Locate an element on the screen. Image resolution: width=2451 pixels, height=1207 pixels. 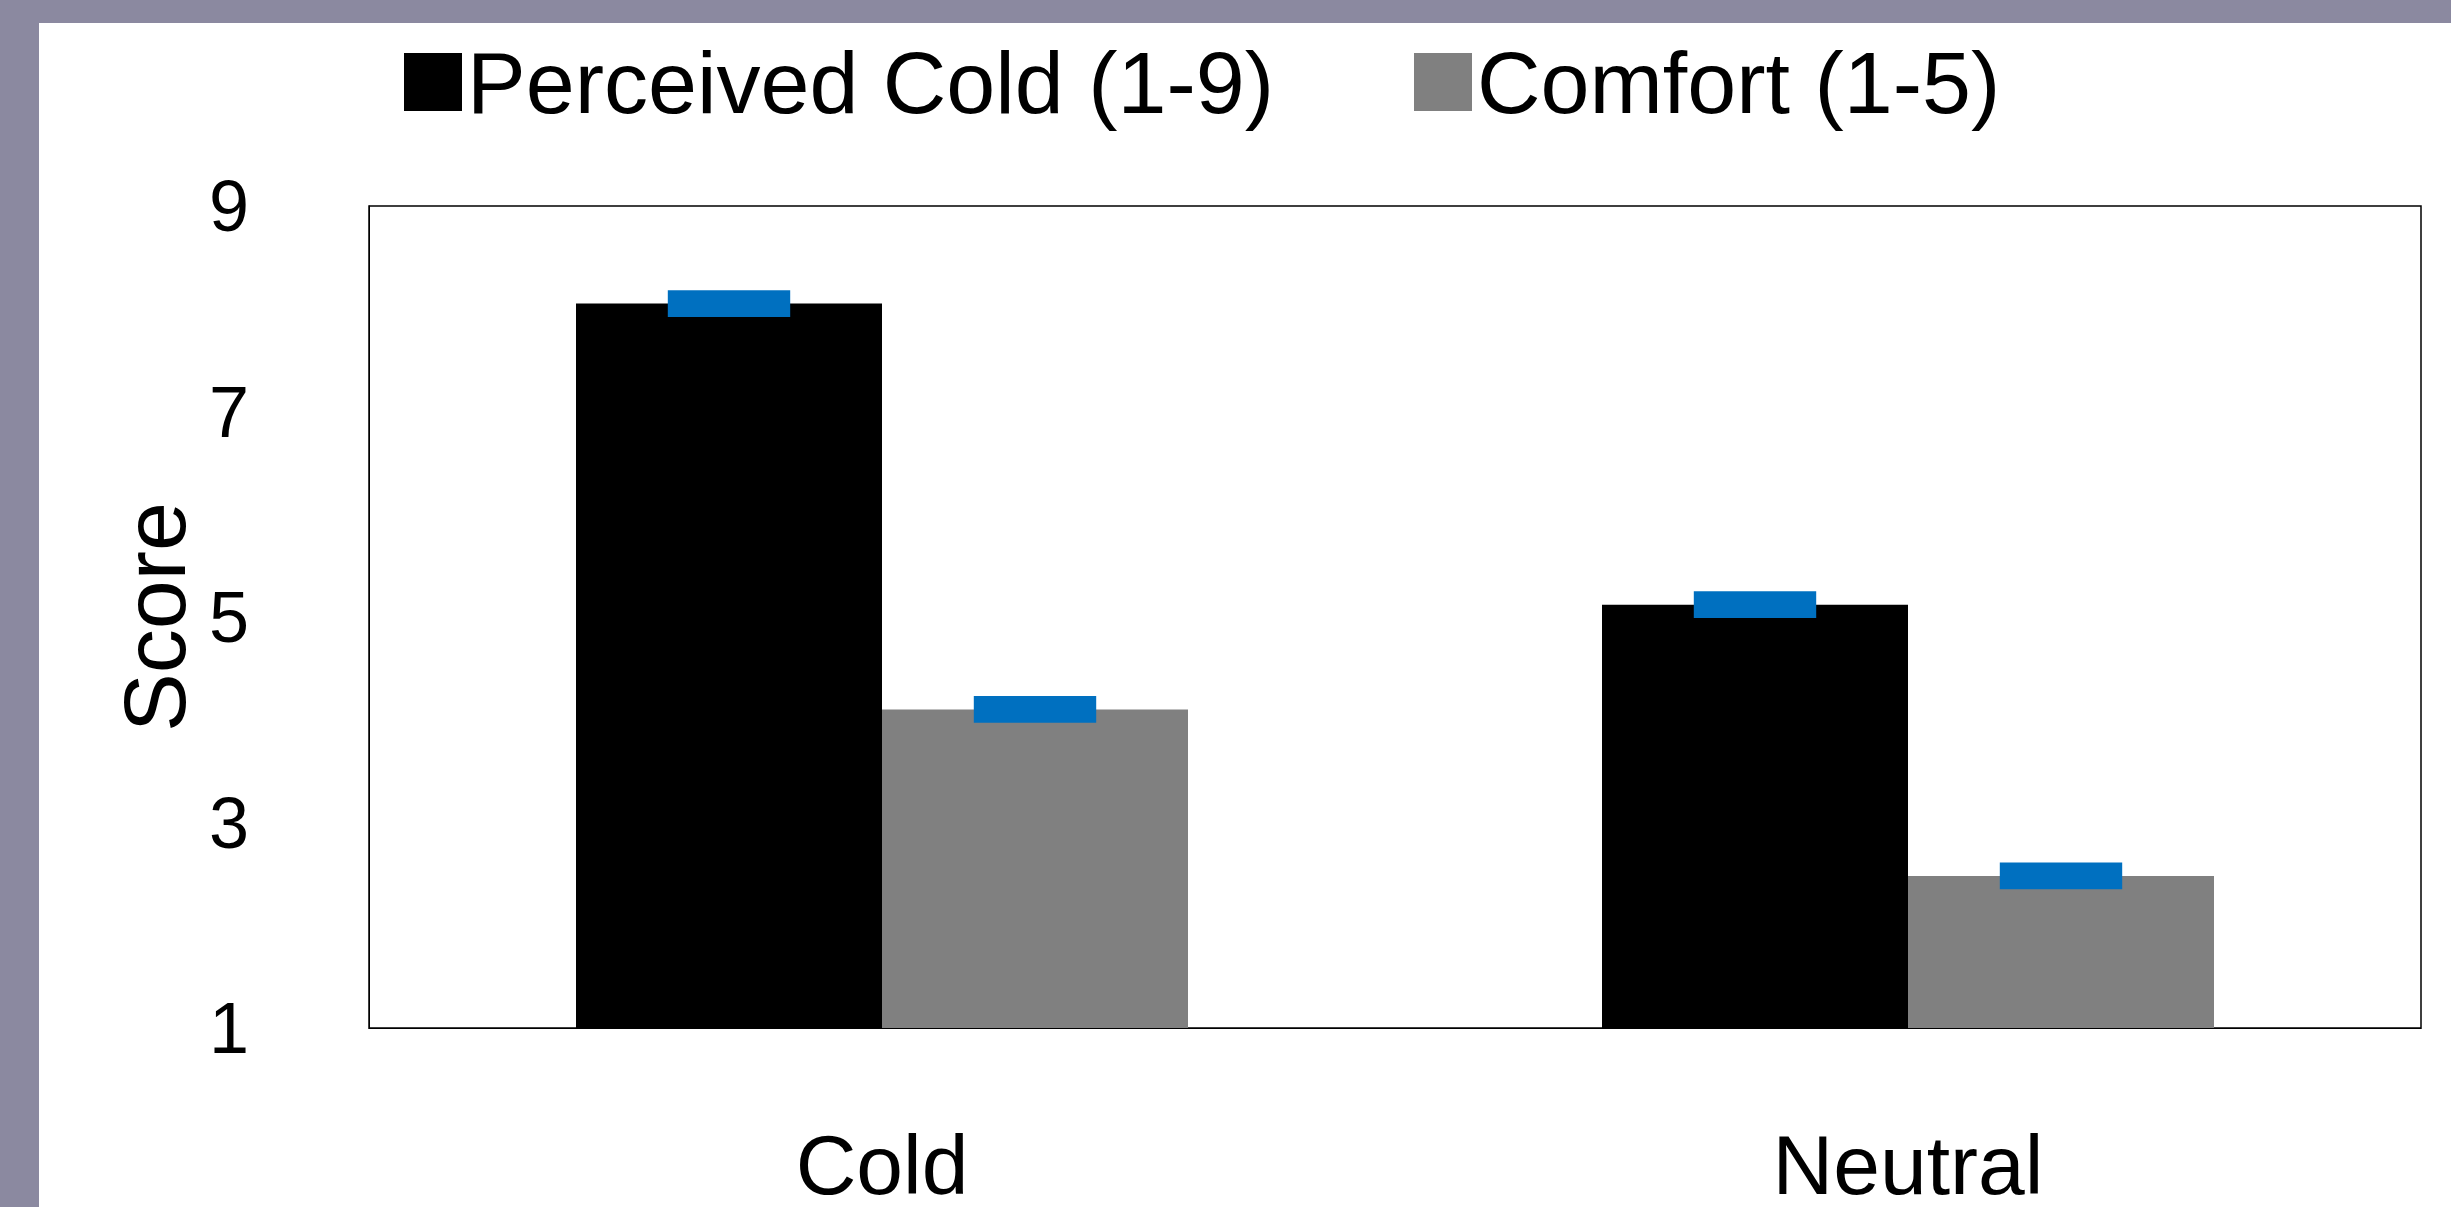
y-tick-label: 1 is located at coordinates (228, 1028).